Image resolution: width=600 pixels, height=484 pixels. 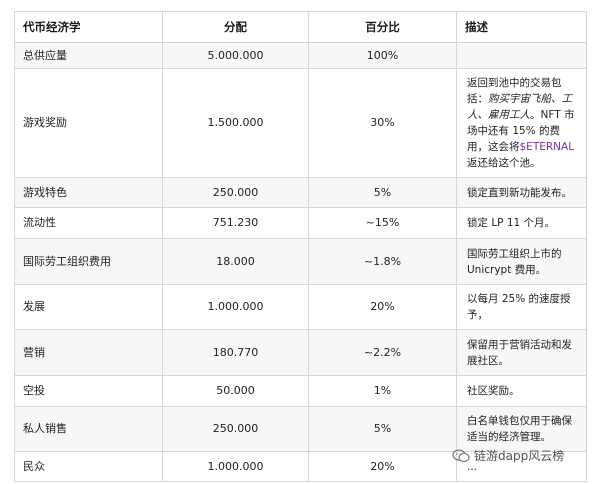 What do you see at coordinates (88, 192) in the screenshot?
I see `row-name: 游戏特色` at bounding box center [88, 192].